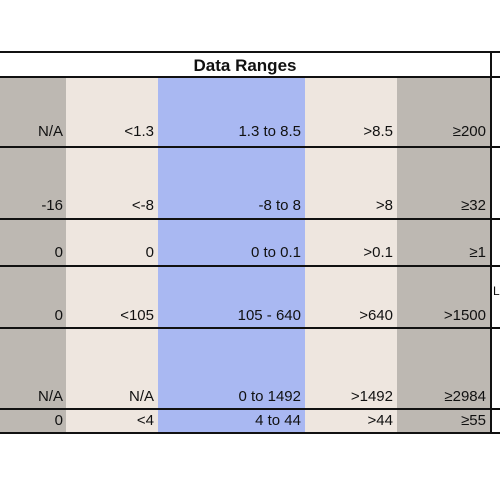 The width and height of the screenshot is (500, 500). I want to click on table-row: 0 <105 105 - 640 >640 >1500, so click(245, 316).